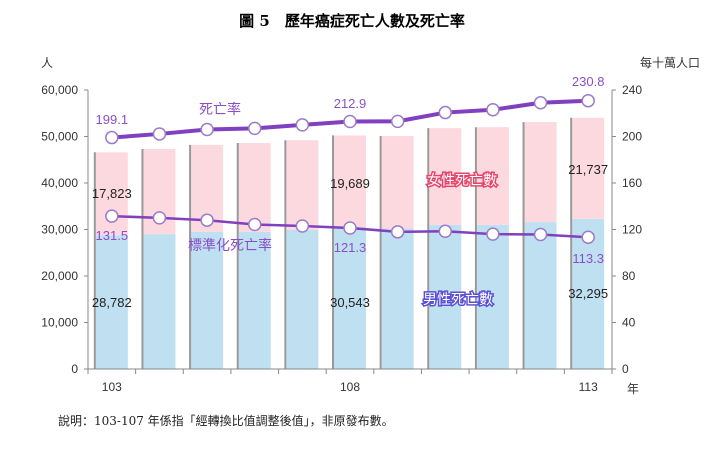 The image size is (704, 450). Describe the element at coordinates (462, 180) in the screenshot. I see `female-series-label: 女性死亡數` at that location.